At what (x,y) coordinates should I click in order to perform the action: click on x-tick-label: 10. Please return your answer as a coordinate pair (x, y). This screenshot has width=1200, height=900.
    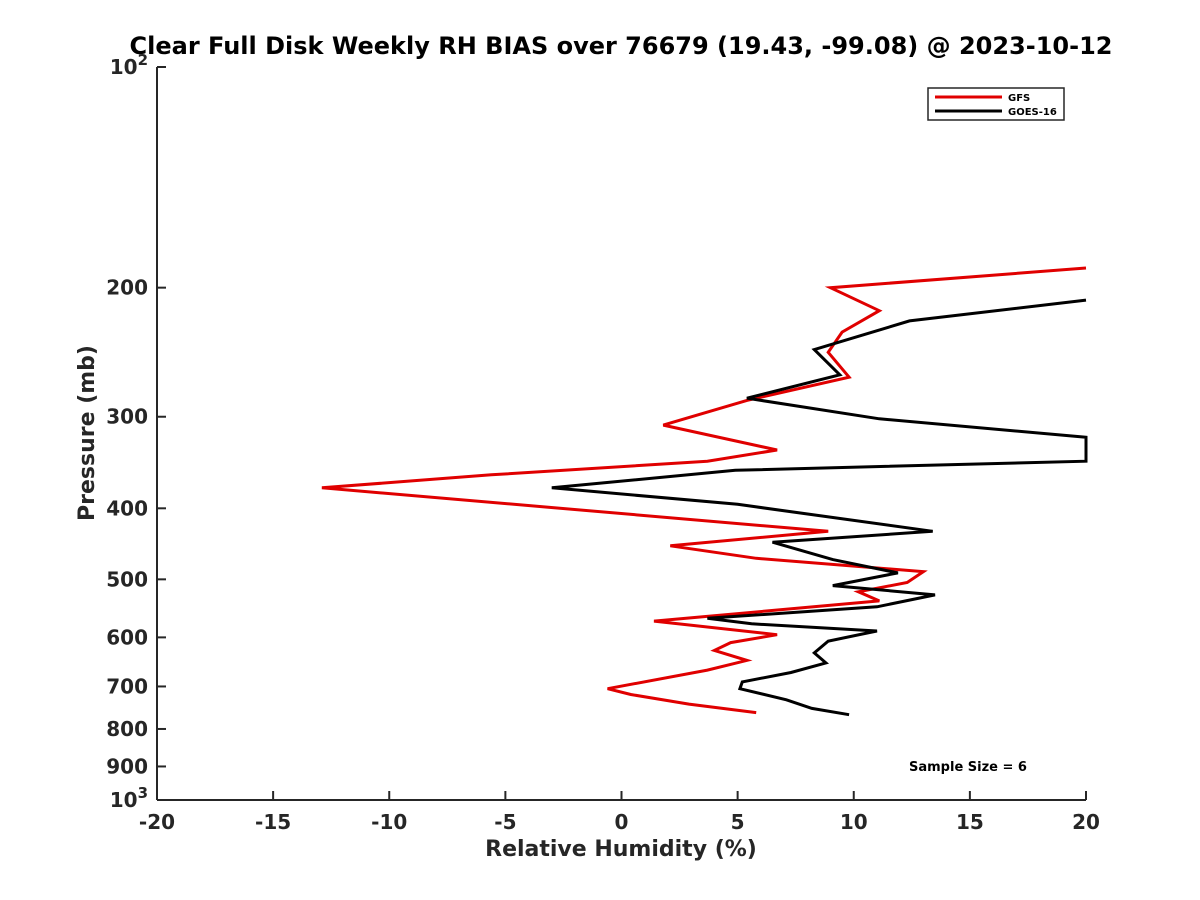
    Looking at the image, I should click on (854, 822).